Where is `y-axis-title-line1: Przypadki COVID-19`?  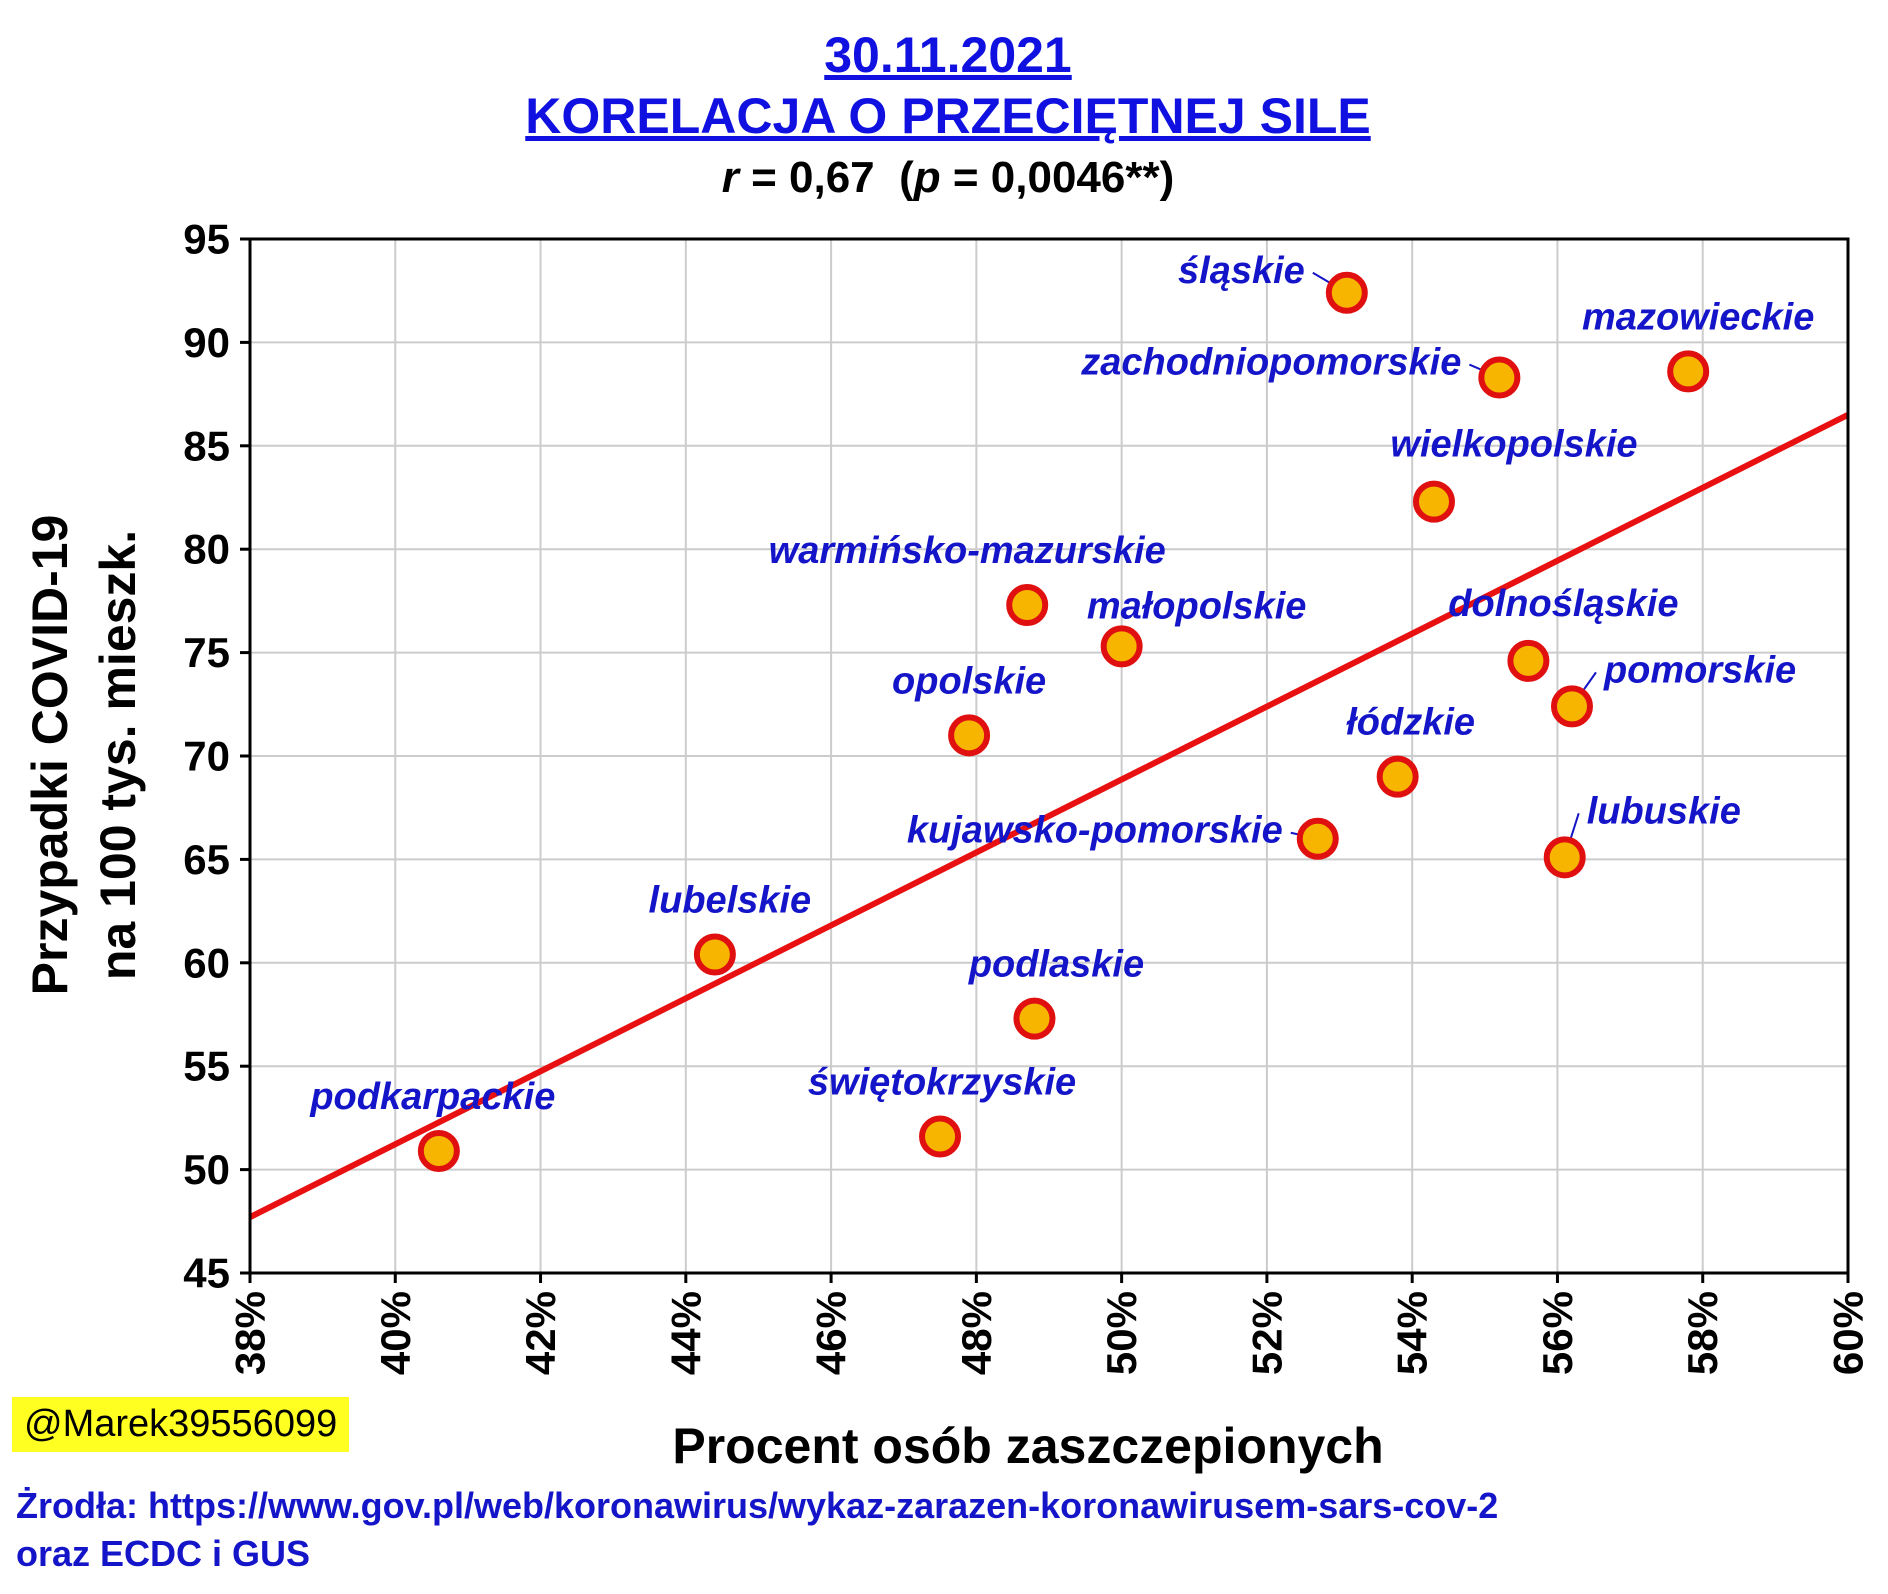
y-axis-title-line1: Przypadki COVID-19 is located at coordinates (50, 755).